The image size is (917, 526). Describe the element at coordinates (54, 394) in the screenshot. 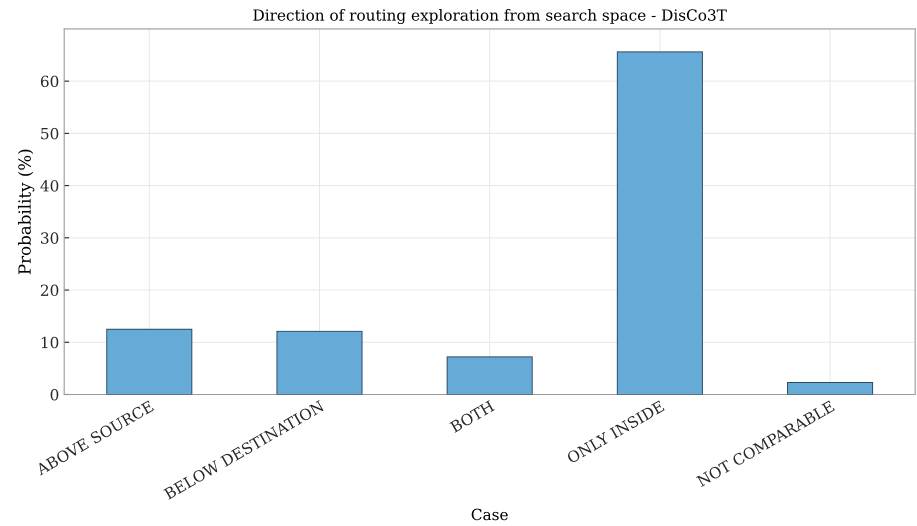

I see `y-tick-label: 0` at that location.